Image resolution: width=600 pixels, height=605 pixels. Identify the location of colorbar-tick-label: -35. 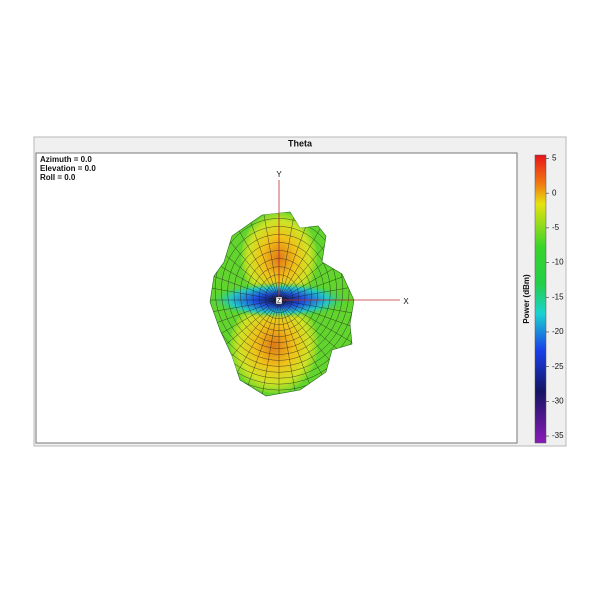
(558, 435).